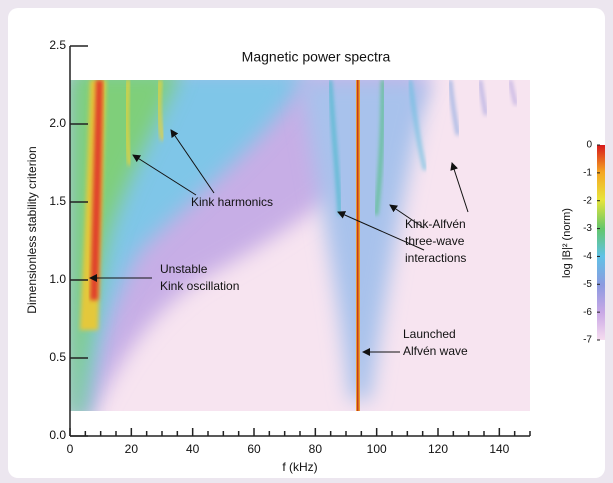 Image resolution: width=613 pixels, height=483 pixels. I want to click on x-tick-label: 40, so click(193, 449).